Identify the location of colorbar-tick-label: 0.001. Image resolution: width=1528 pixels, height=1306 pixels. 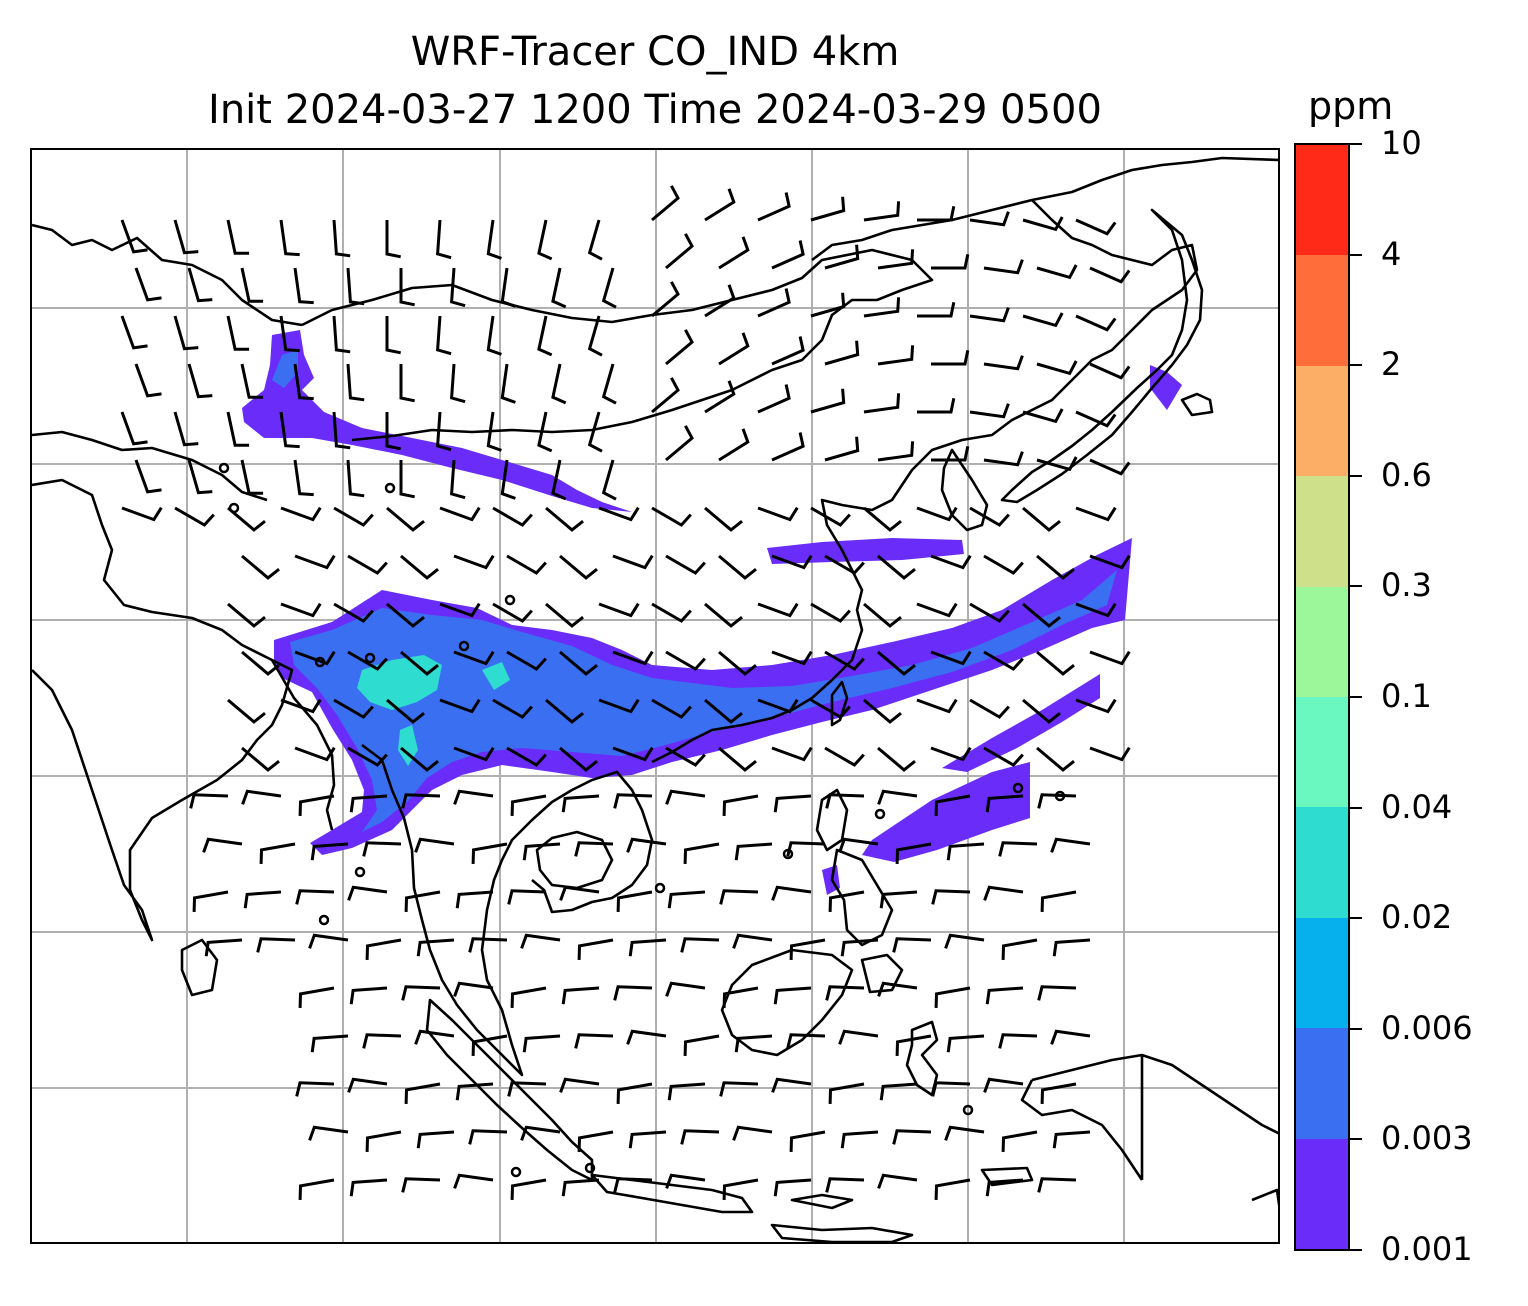
(1427, 1249).